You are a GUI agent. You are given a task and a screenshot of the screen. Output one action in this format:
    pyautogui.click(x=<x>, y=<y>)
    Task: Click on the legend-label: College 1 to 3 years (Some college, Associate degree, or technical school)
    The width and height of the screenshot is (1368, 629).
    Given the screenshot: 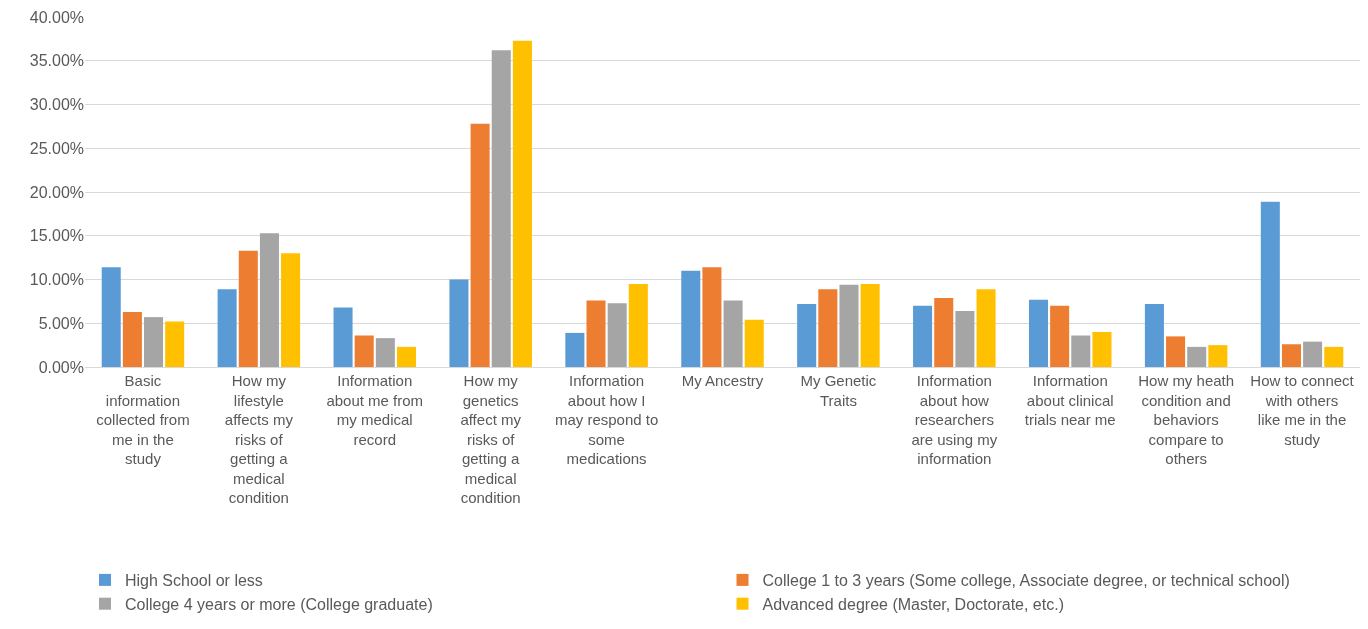 What is the action you would take?
    pyautogui.click(x=1026, y=581)
    